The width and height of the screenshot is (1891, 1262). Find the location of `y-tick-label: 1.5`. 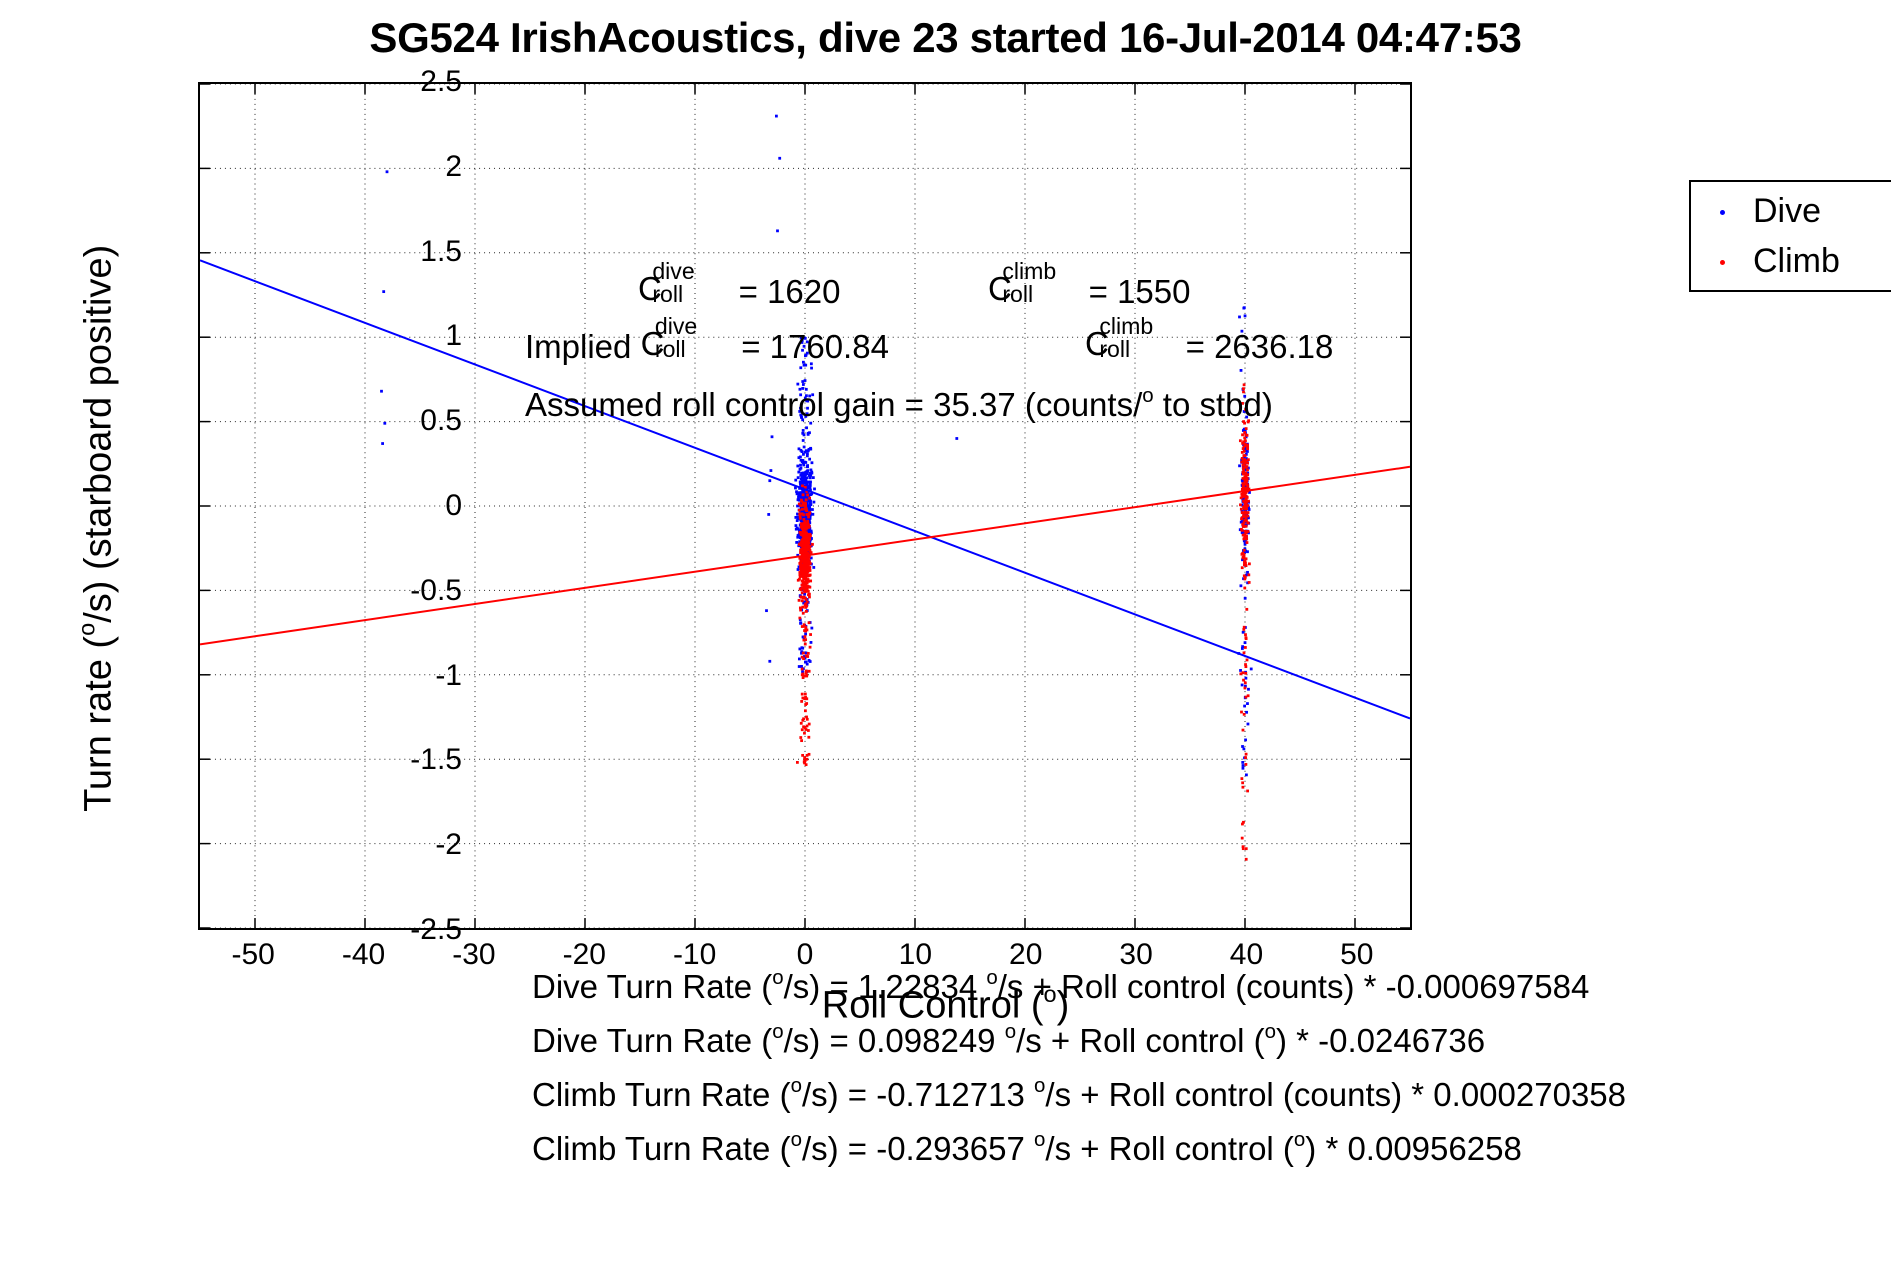

y-tick-label: 1.5 is located at coordinates (441, 251).